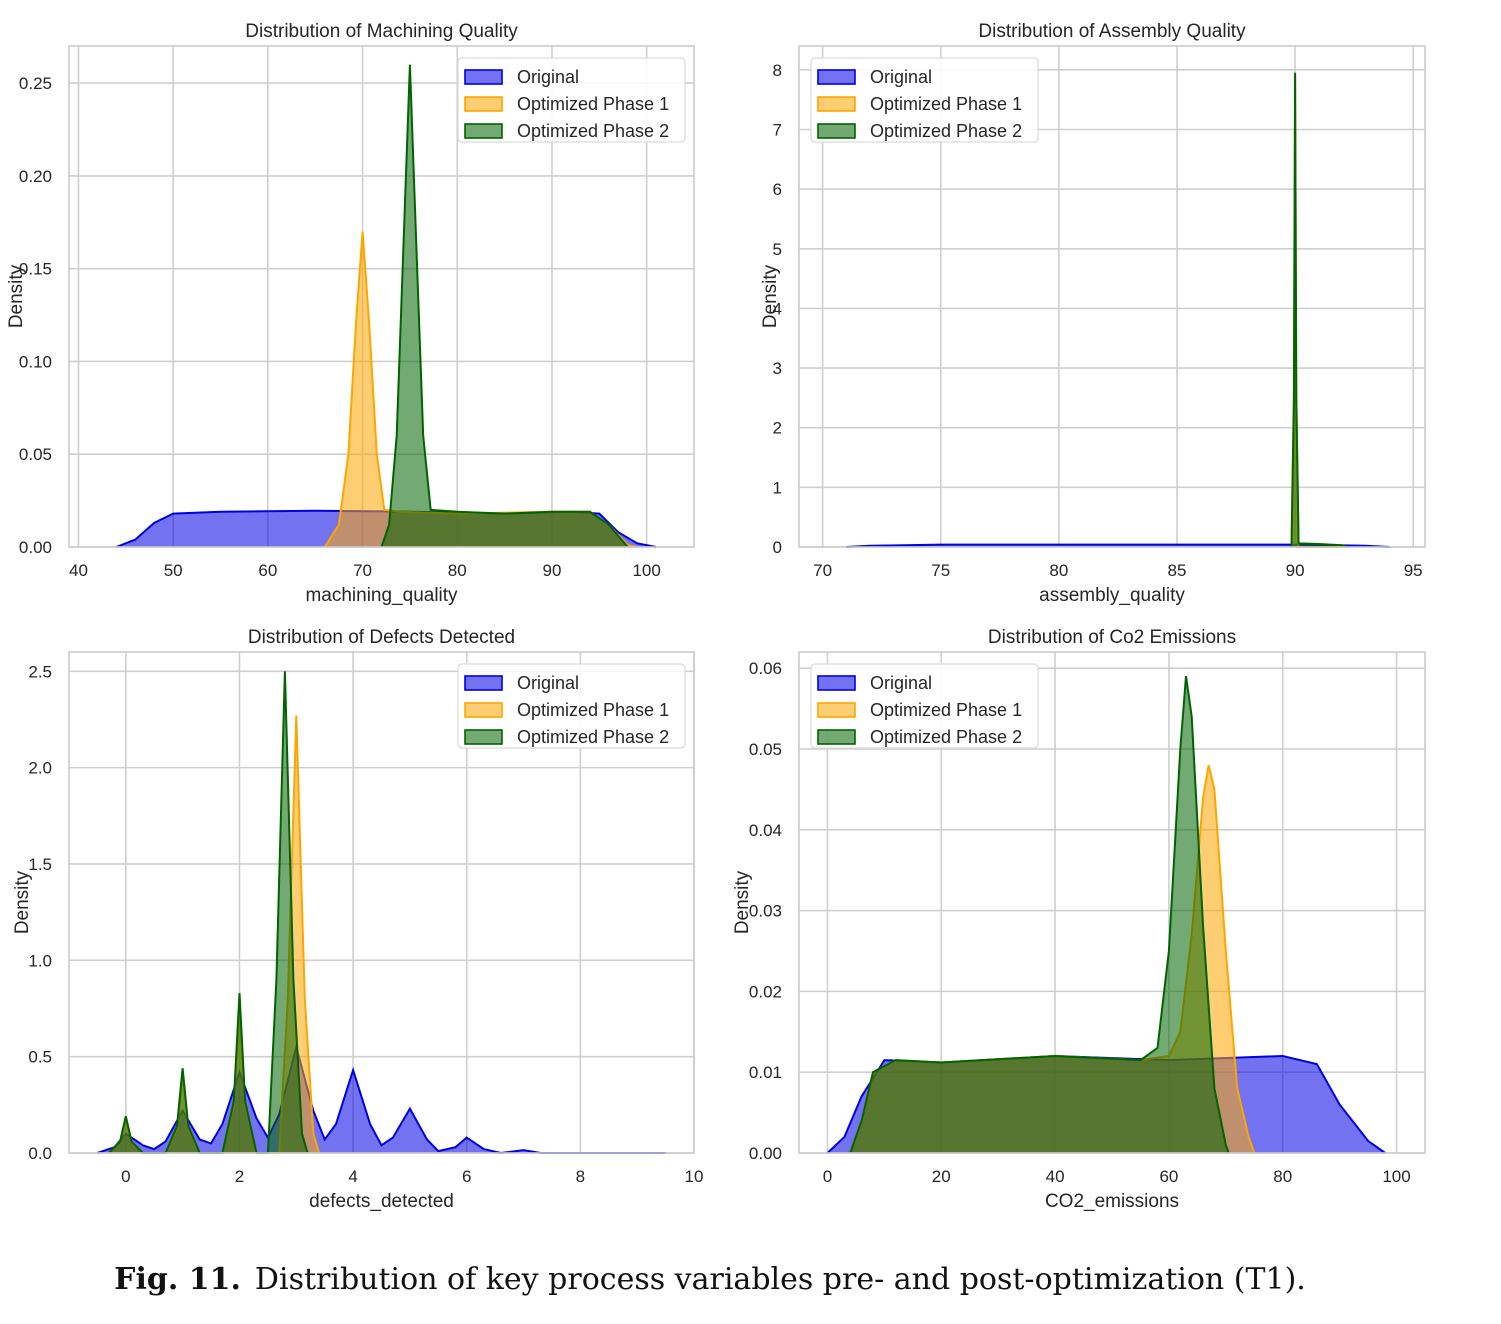  What do you see at coordinates (40, 864) in the screenshot?
I see `y-tick-label: 1.5` at bounding box center [40, 864].